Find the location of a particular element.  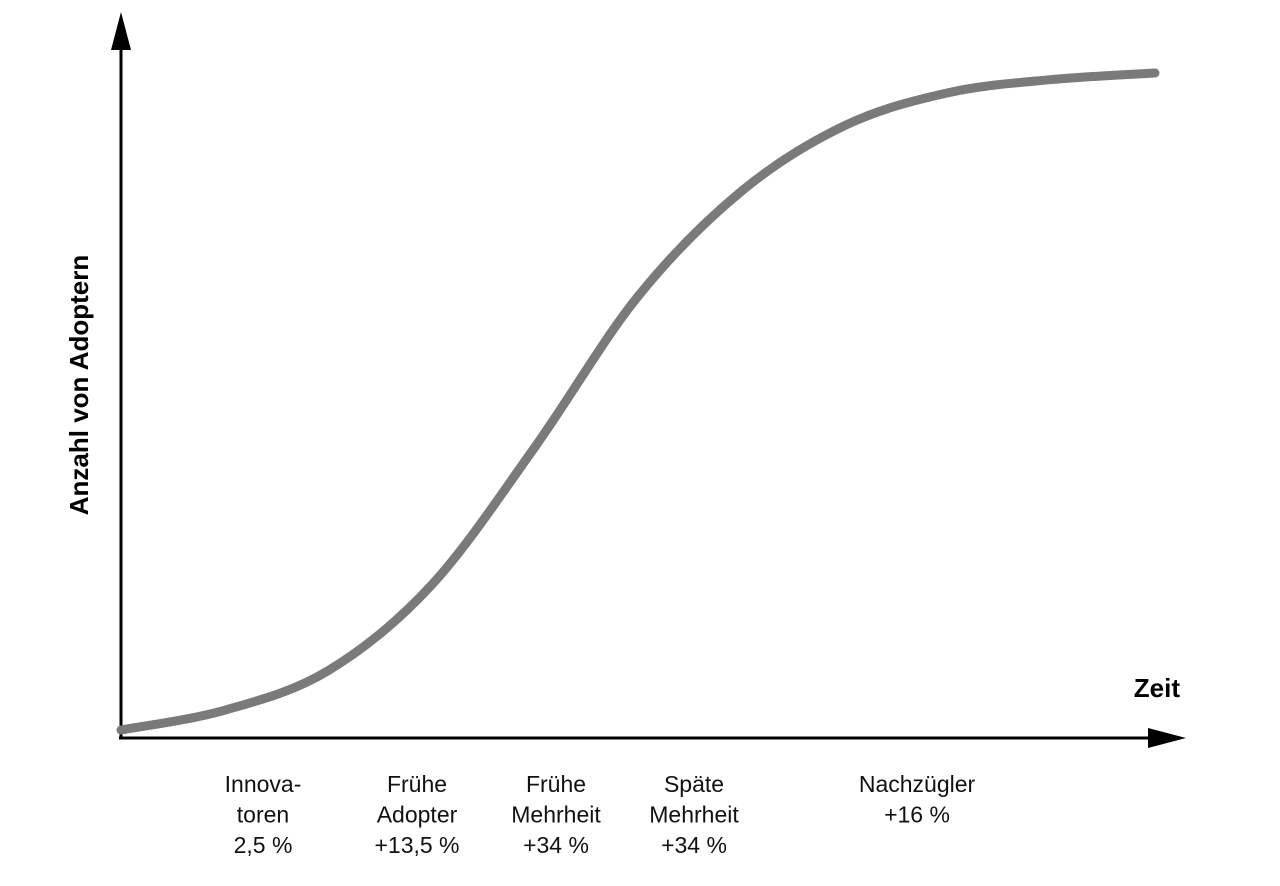

category-label-4: Späte Mehrheit +34 % is located at coordinates (694, 814).